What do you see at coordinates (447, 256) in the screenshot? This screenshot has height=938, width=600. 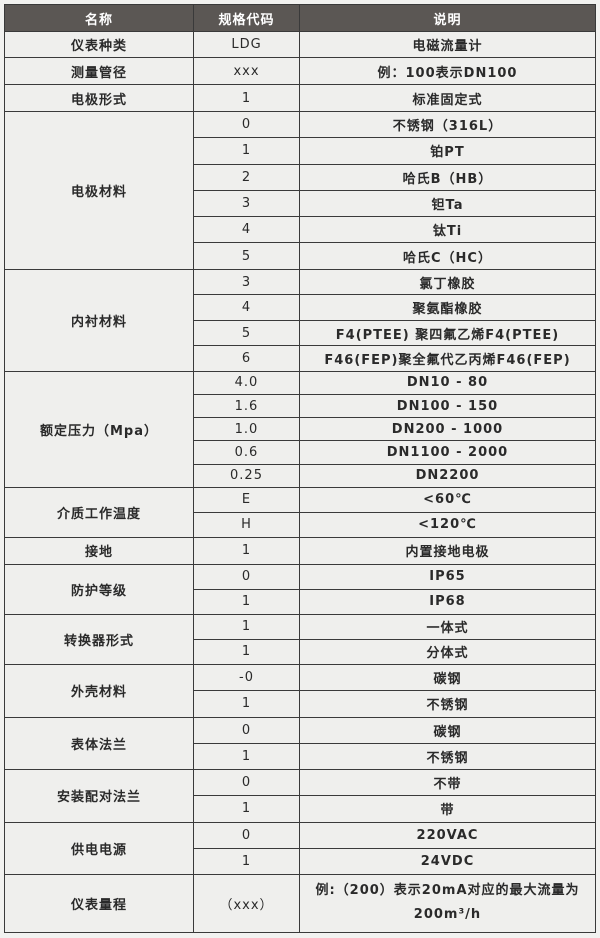 I see `spec-description: 哈氏C（HC）` at bounding box center [447, 256].